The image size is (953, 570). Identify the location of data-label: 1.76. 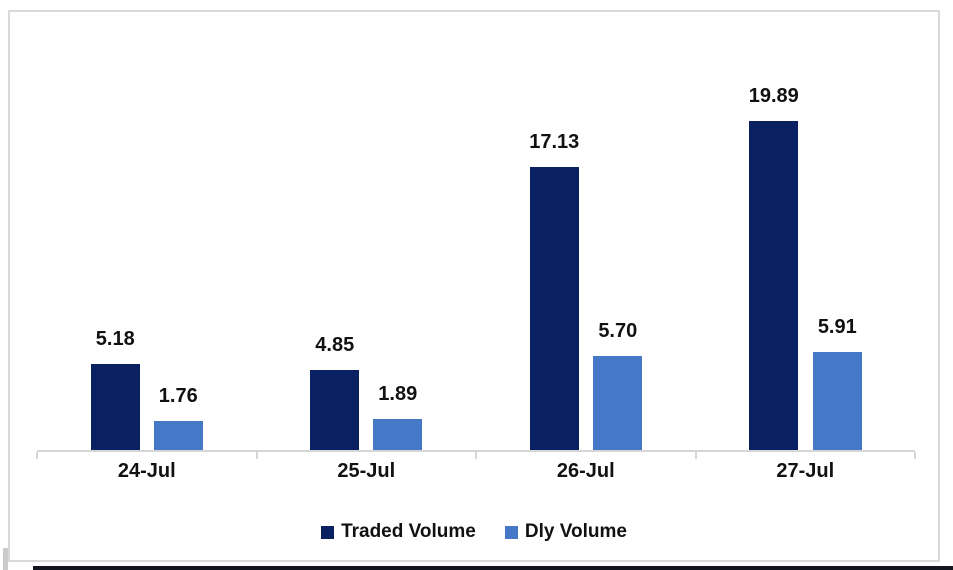
(178, 395).